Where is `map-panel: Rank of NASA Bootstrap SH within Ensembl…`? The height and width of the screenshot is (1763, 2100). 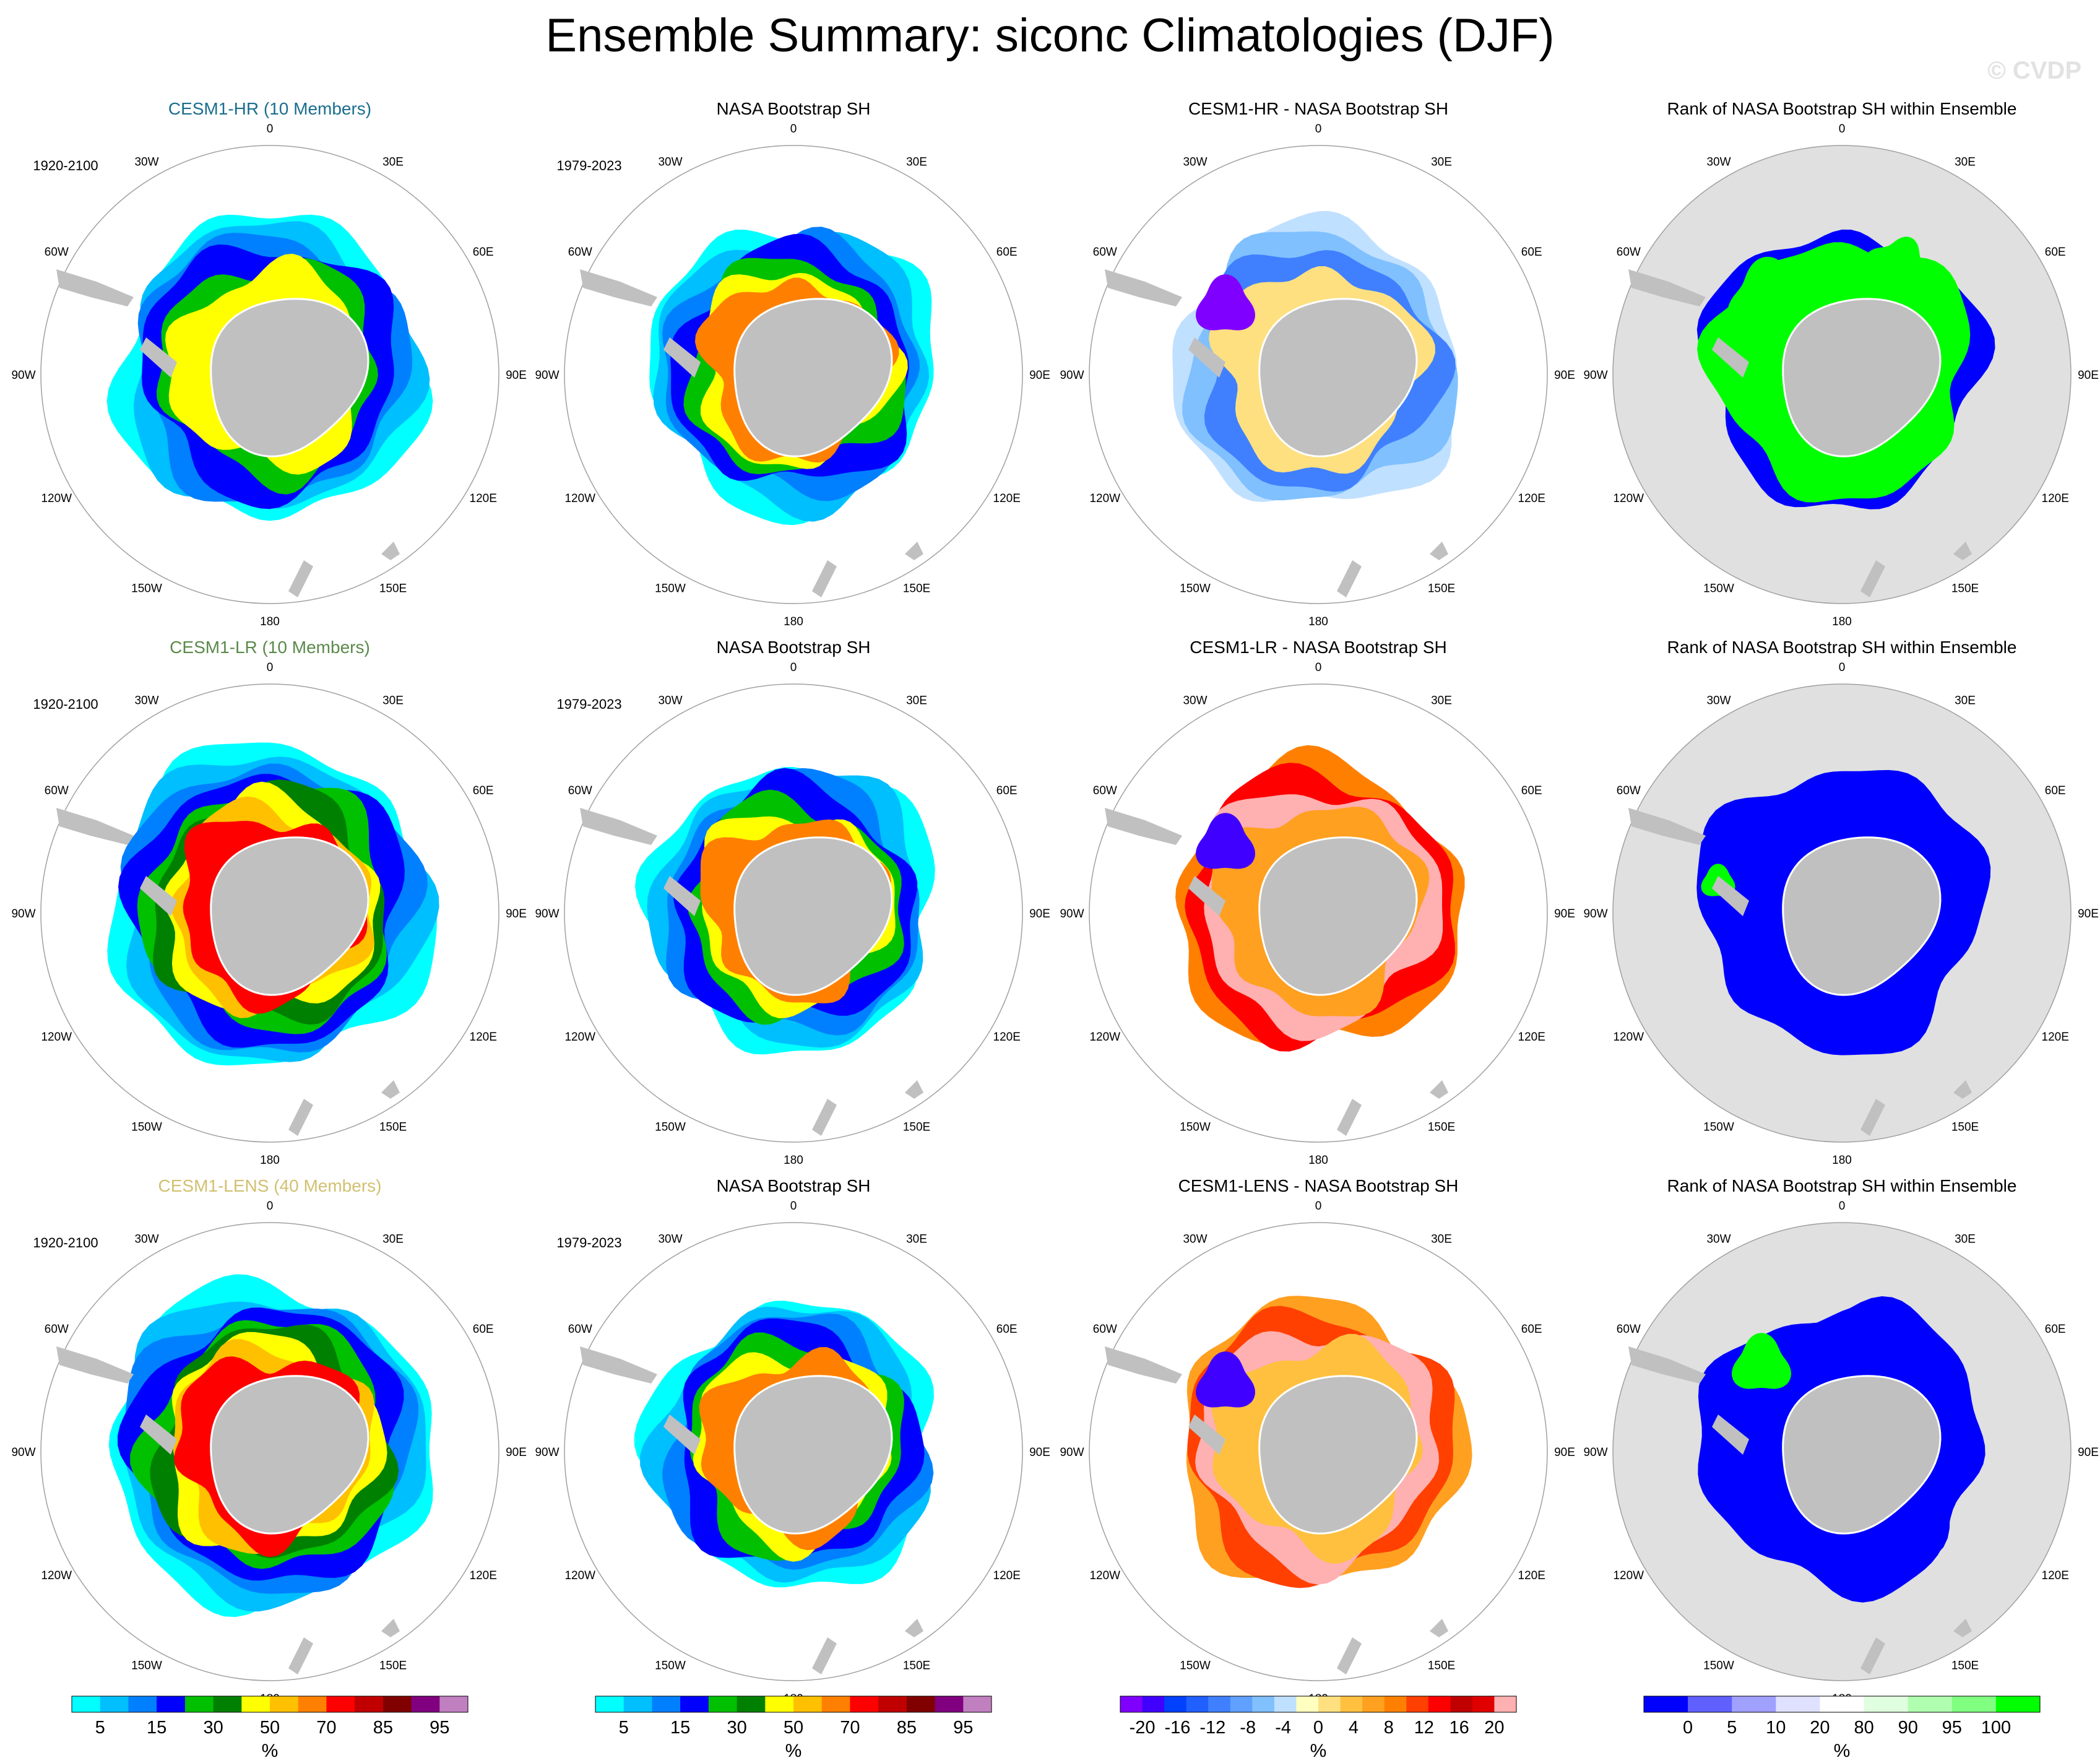 map-panel: Rank of NASA Bootstrap SH within Ensembl… is located at coordinates (1840, 1440).